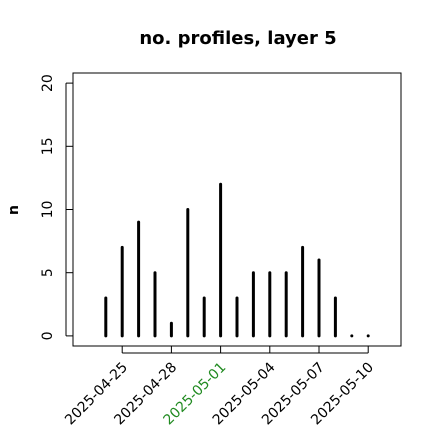 The width and height of the screenshot is (440, 440). What do you see at coordinates (48, 272) in the screenshot?
I see `y-tick-label: 5` at bounding box center [48, 272].